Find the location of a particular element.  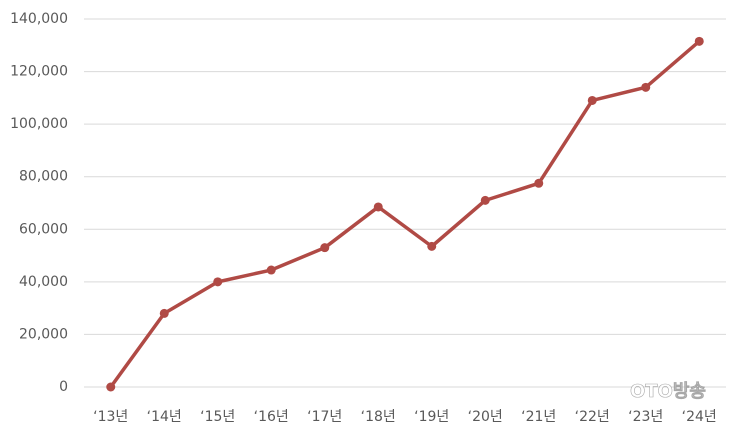

watermark: OTO방송 is located at coordinates (668, 391).